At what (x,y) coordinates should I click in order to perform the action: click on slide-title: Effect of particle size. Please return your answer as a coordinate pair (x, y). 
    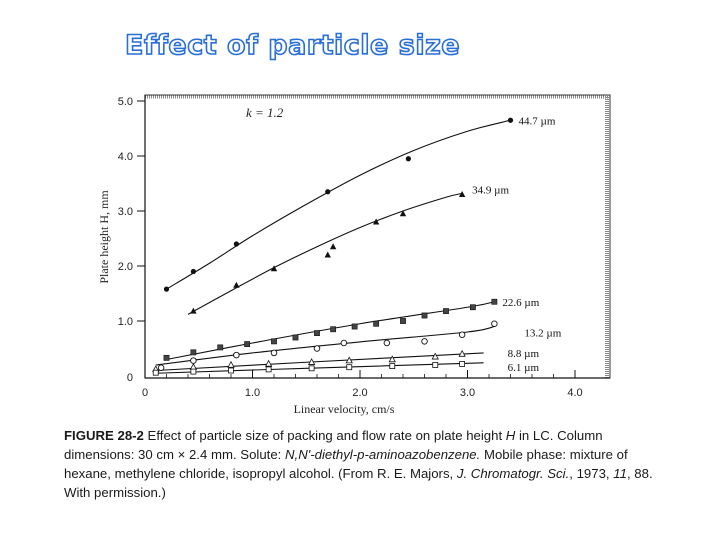
    Looking at the image, I should click on (292, 45).